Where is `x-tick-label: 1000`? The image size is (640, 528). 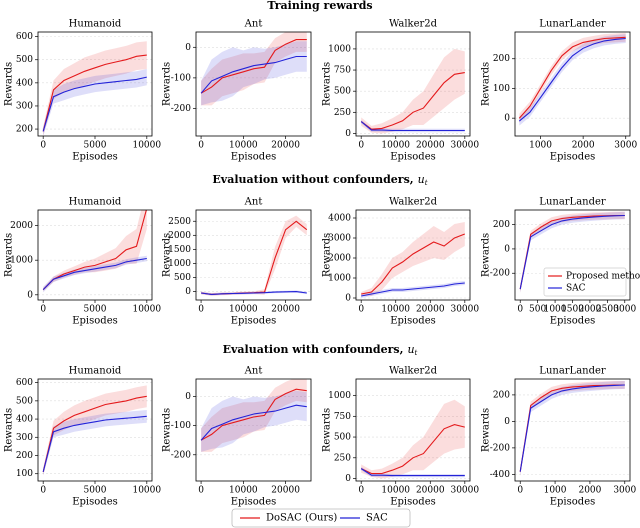 x-tick-label: 1000 is located at coordinates (555, 310).